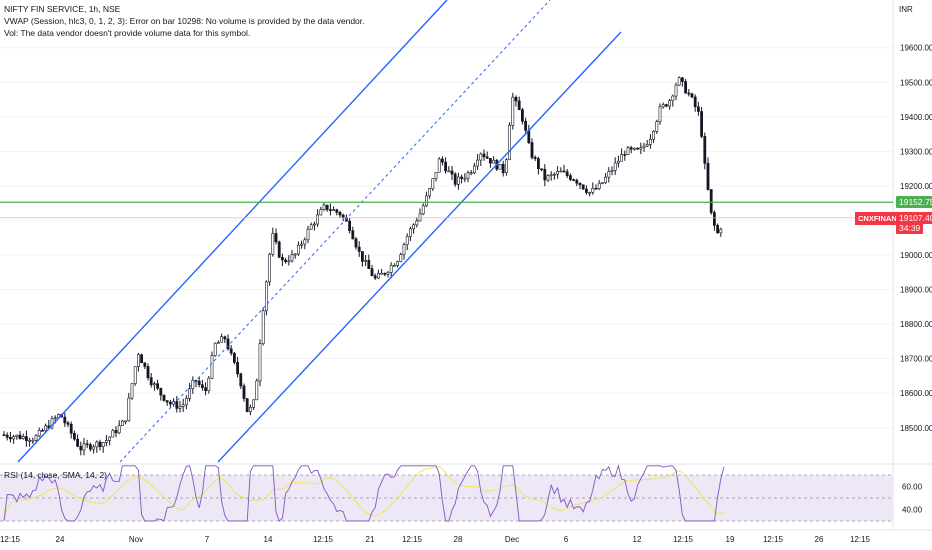  Describe the element at coordinates (55, 475) in the screenshot. I see `rsi-legend: RSI (14, close, SMA, 14, 2)` at that location.